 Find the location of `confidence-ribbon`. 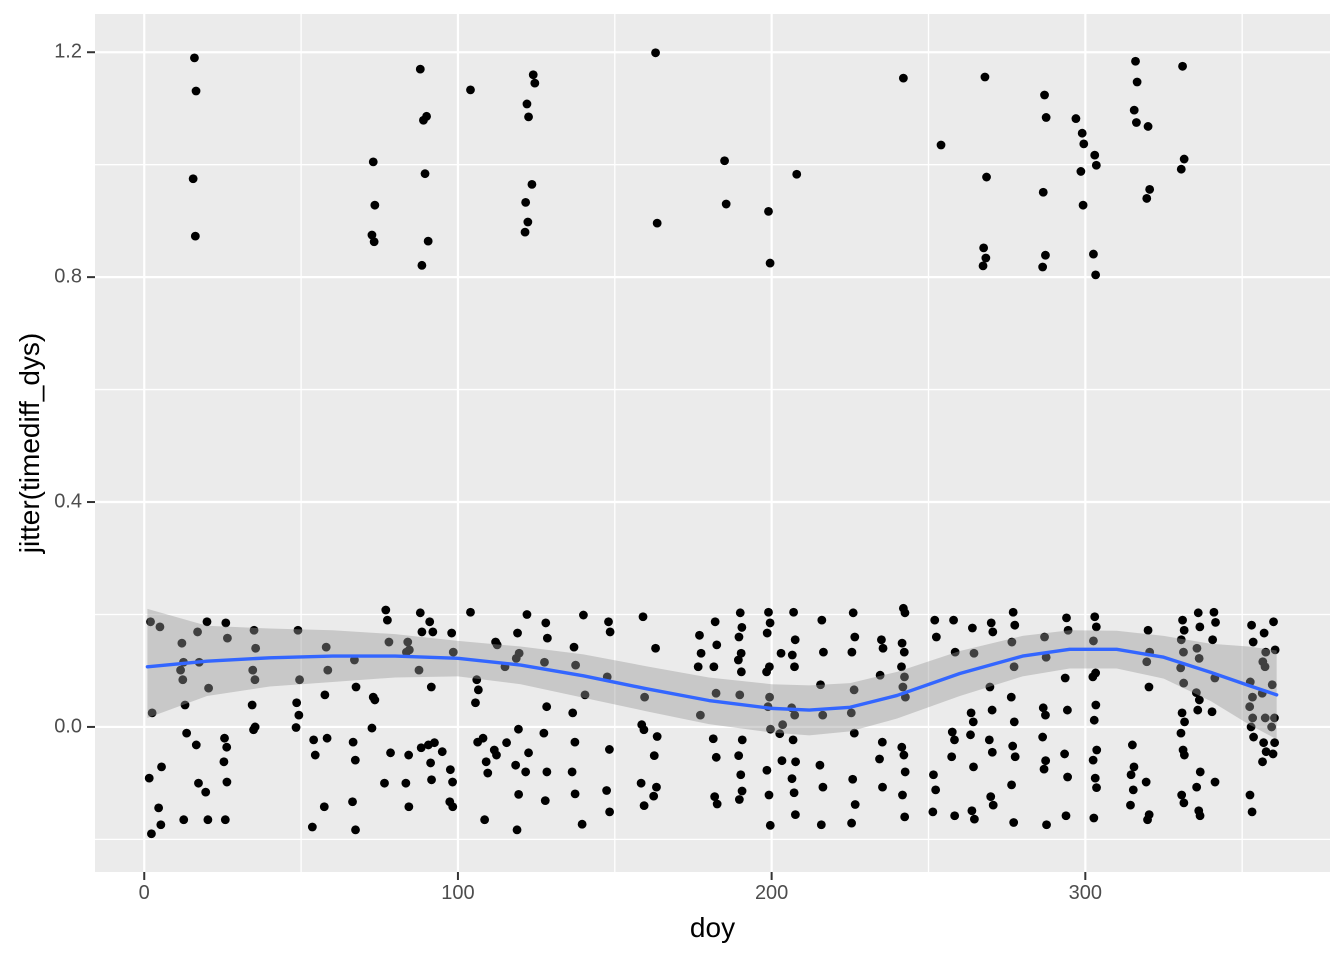

confidence-ribbon is located at coordinates (712, 674).